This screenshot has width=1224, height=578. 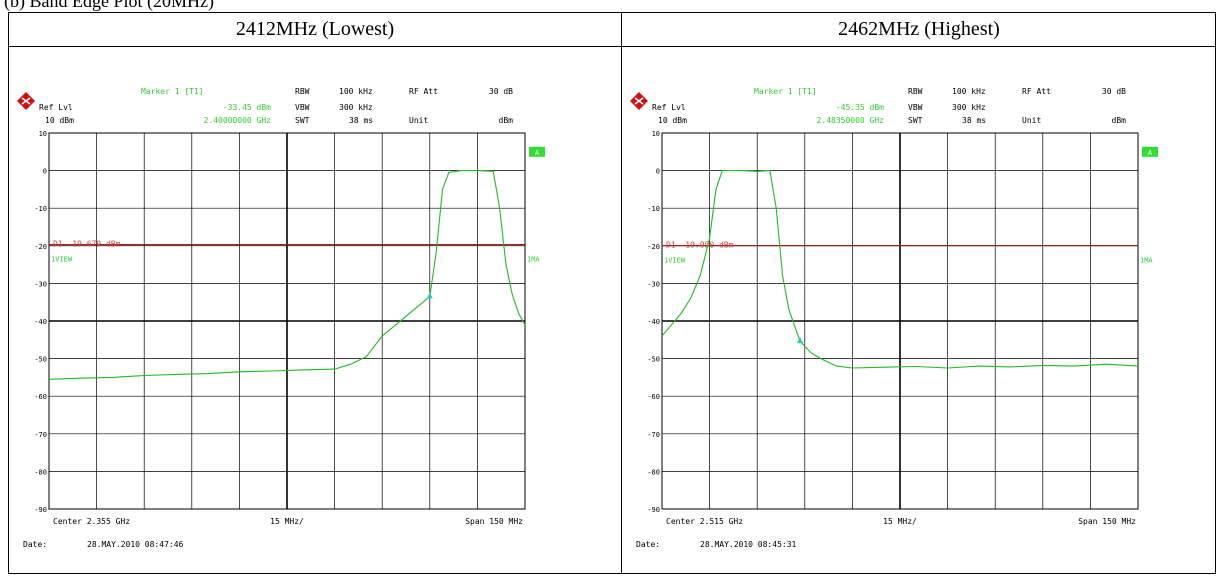 I want to click on display-line-label: D1 -19.950 dBm, so click(x=700, y=245).